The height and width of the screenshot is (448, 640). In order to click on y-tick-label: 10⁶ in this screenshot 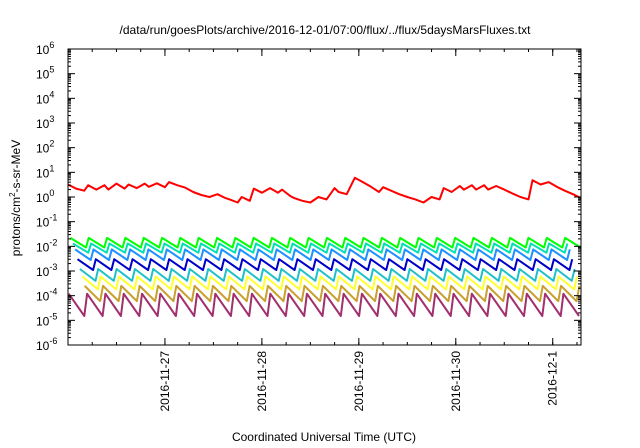, I will do `click(45, 48)`.